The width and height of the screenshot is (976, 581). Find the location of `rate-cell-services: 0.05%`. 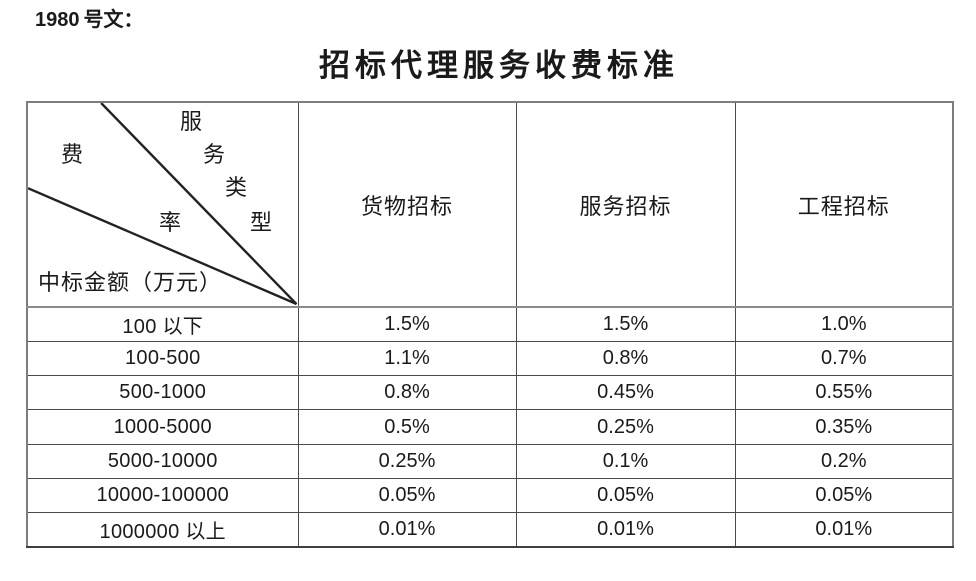

rate-cell-services: 0.05% is located at coordinates (625, 495).